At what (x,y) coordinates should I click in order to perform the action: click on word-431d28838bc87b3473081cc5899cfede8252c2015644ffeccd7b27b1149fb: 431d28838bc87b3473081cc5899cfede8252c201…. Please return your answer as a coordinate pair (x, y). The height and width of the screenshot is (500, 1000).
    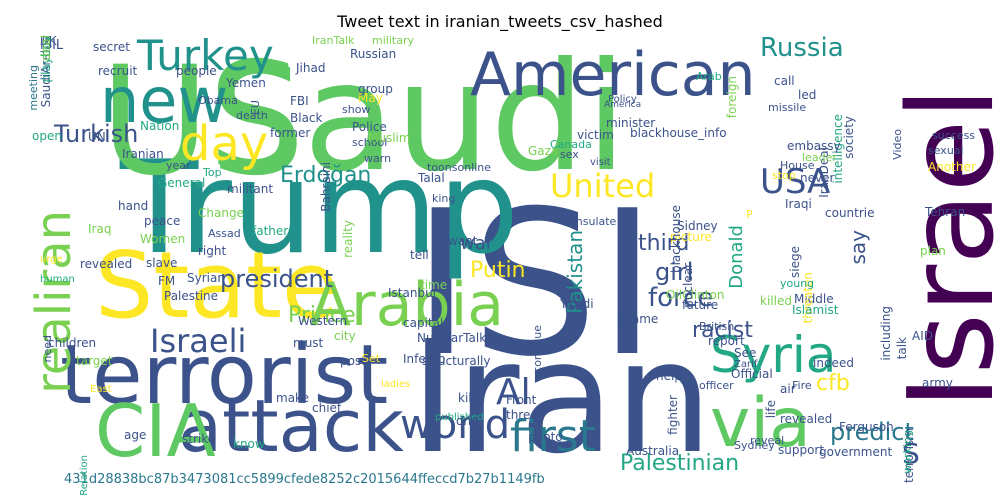
    Looking at the image, I should click on (304, 479).